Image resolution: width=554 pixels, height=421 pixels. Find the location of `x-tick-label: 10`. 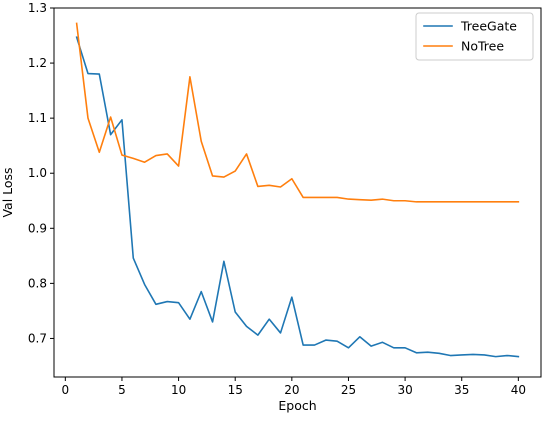

x-tick-label: 10 is located at coordinates (178, 390).